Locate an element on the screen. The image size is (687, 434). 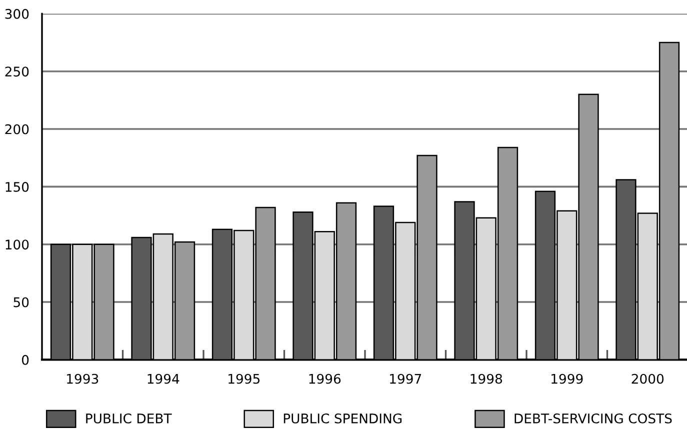
x-tick-label: 1994 is located at coordinates (164, 379).